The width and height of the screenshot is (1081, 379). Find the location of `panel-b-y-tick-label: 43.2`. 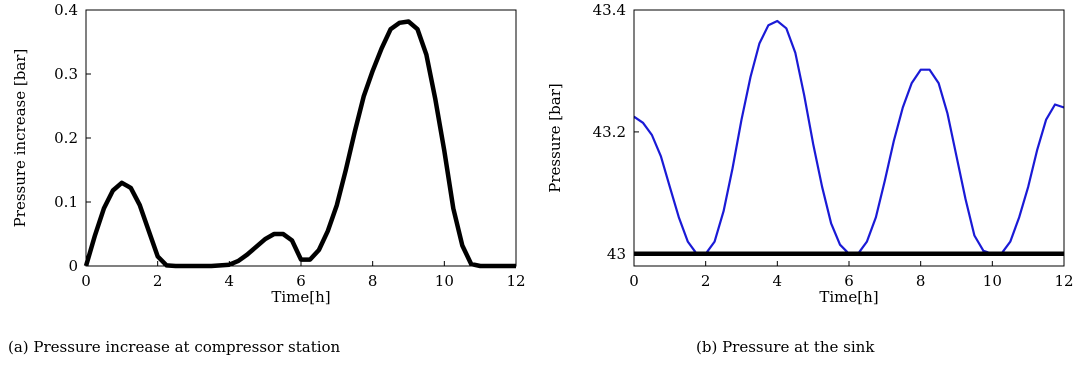

panel-b-y-tick-label: 43.2 is located at coordinates (609, 132).